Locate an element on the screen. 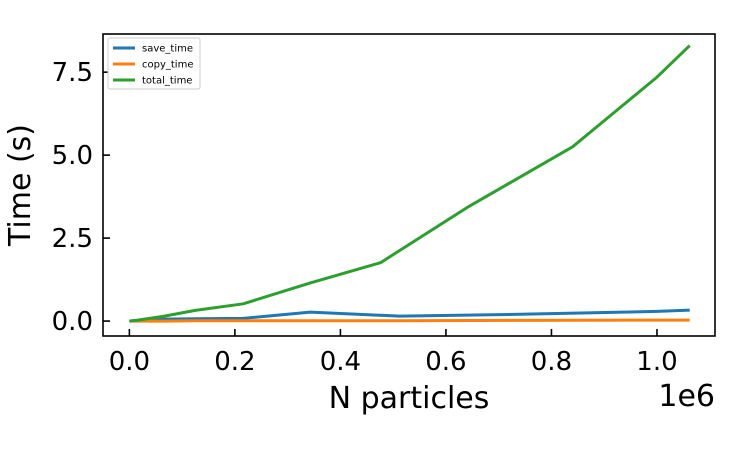  legend: save_time copy_time total_time is located at coordinates (154, 63).